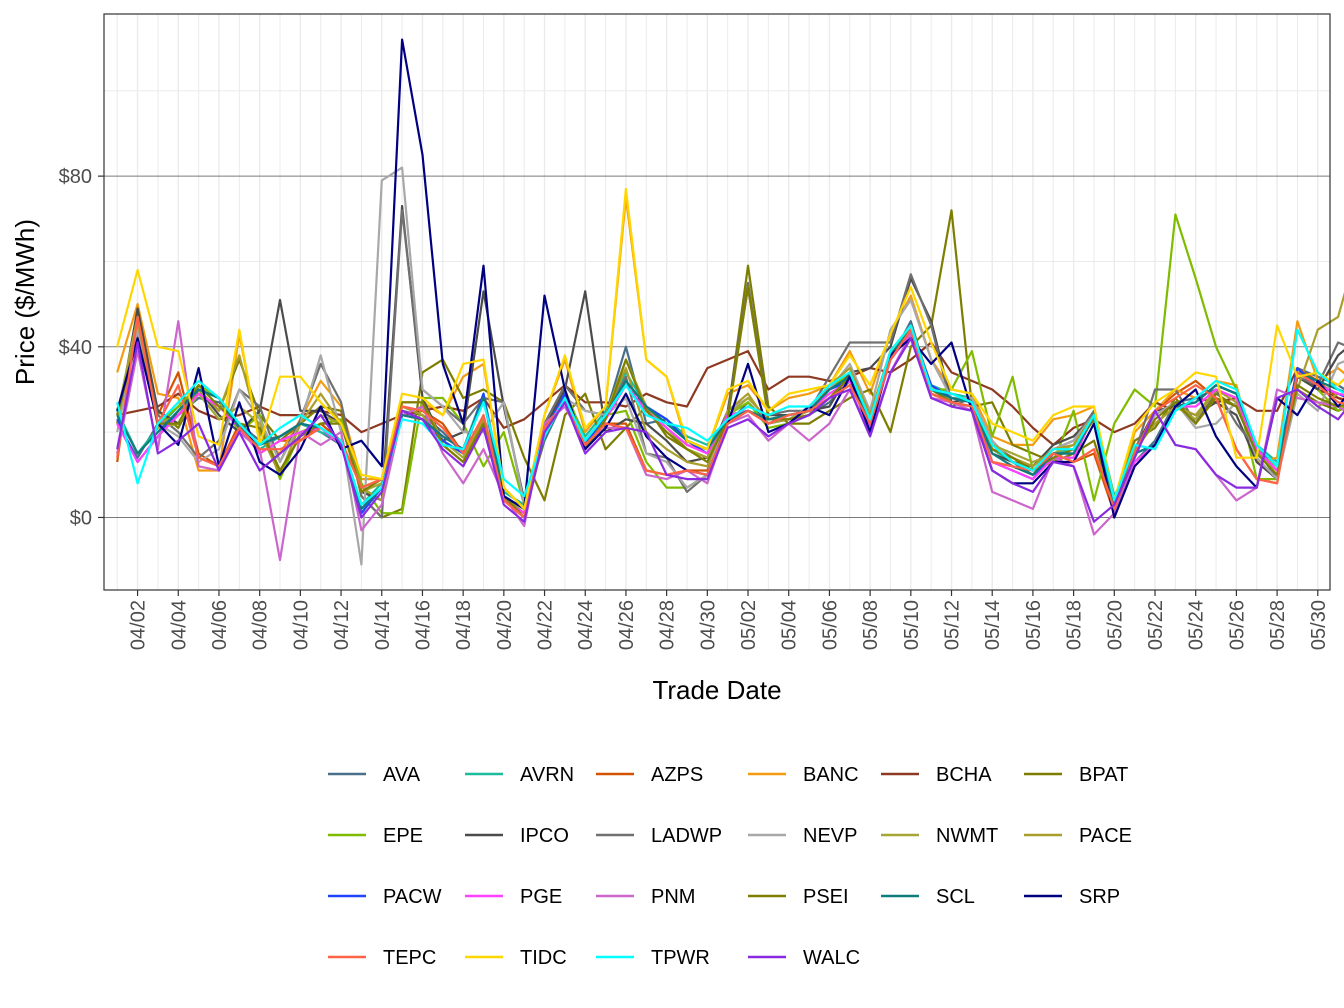  Describe the element at coordinates (1034, 625) in the screenshot. I see `x-tick-label: 05/16` at that location.